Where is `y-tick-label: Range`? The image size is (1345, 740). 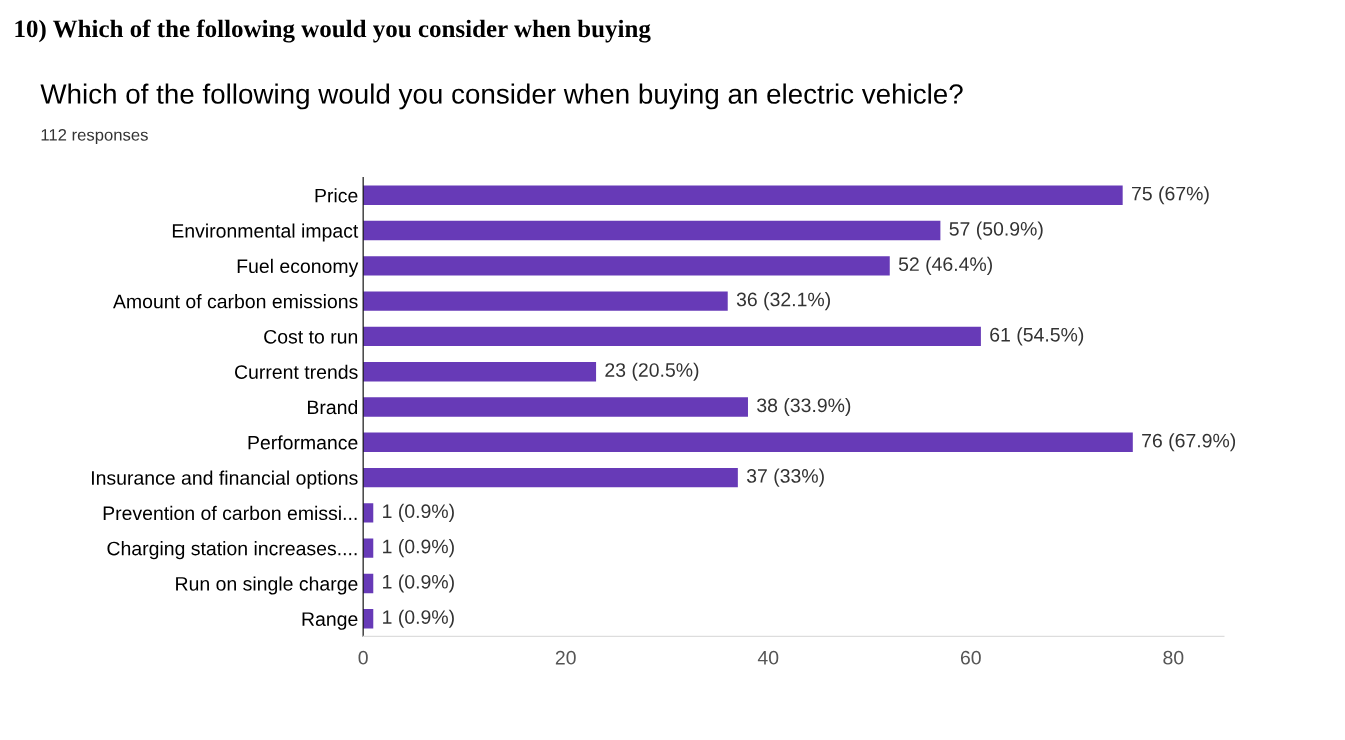 y-tick-label: Range is located at coordinates (330, 621).